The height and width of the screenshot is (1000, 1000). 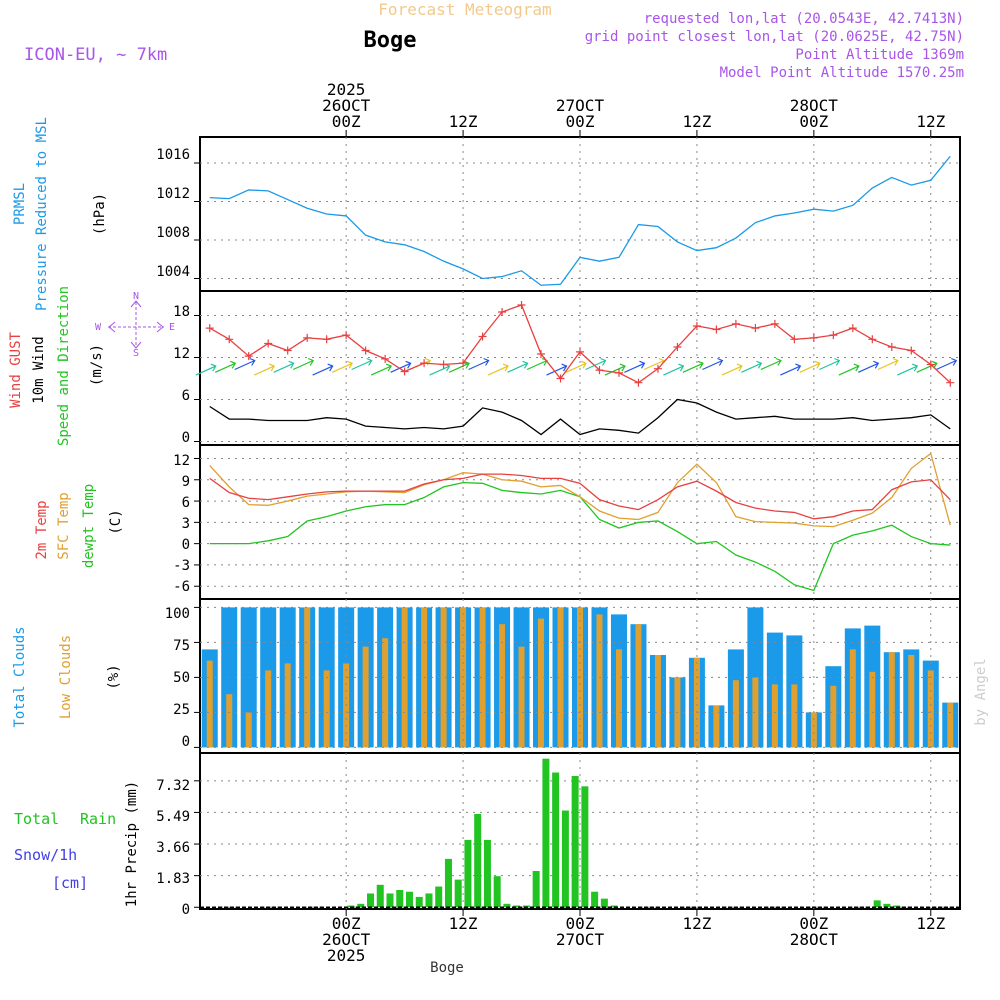 I want to click on pressure-ytick-1004: 1004, so click(x=173, y=272).